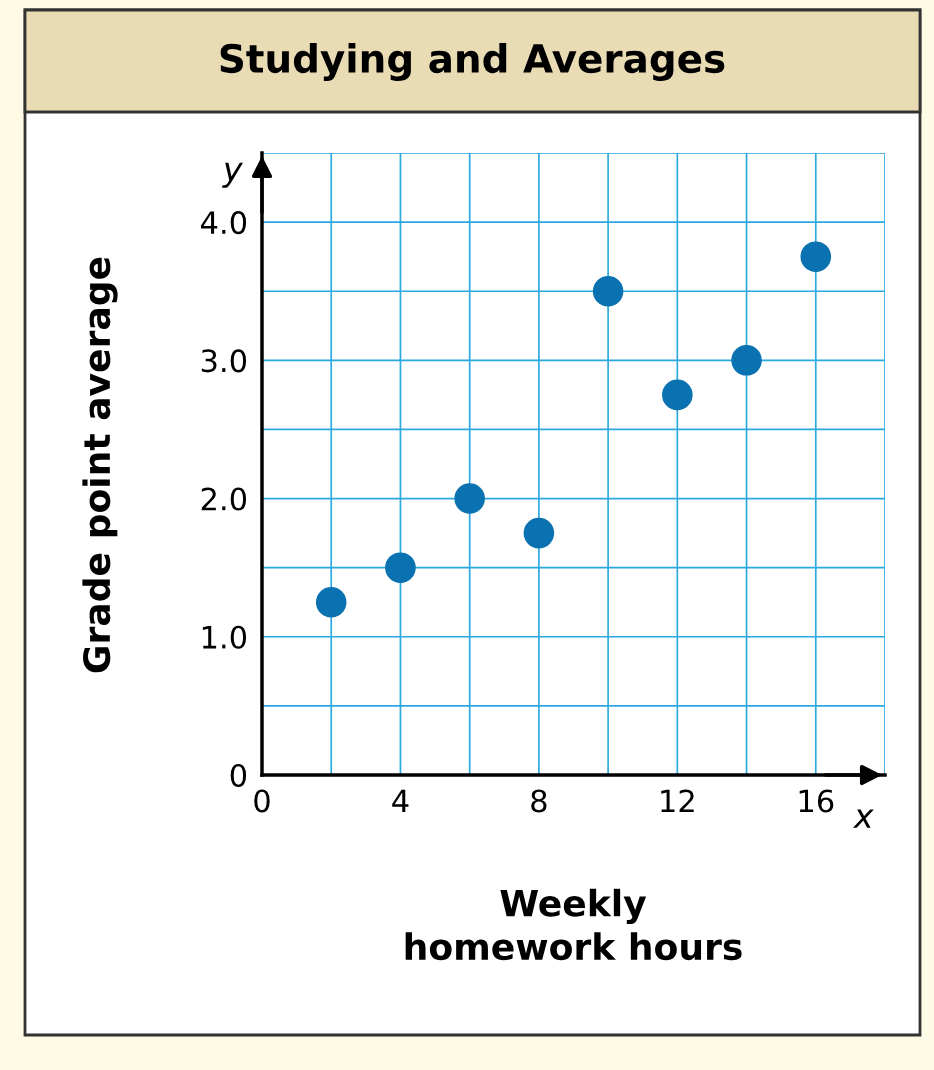 This screenshot has height=1070, width=934. Describe the element at coordinates (224, 361) in the screenshot. I see `y-tick-label: 3.0` at that location.